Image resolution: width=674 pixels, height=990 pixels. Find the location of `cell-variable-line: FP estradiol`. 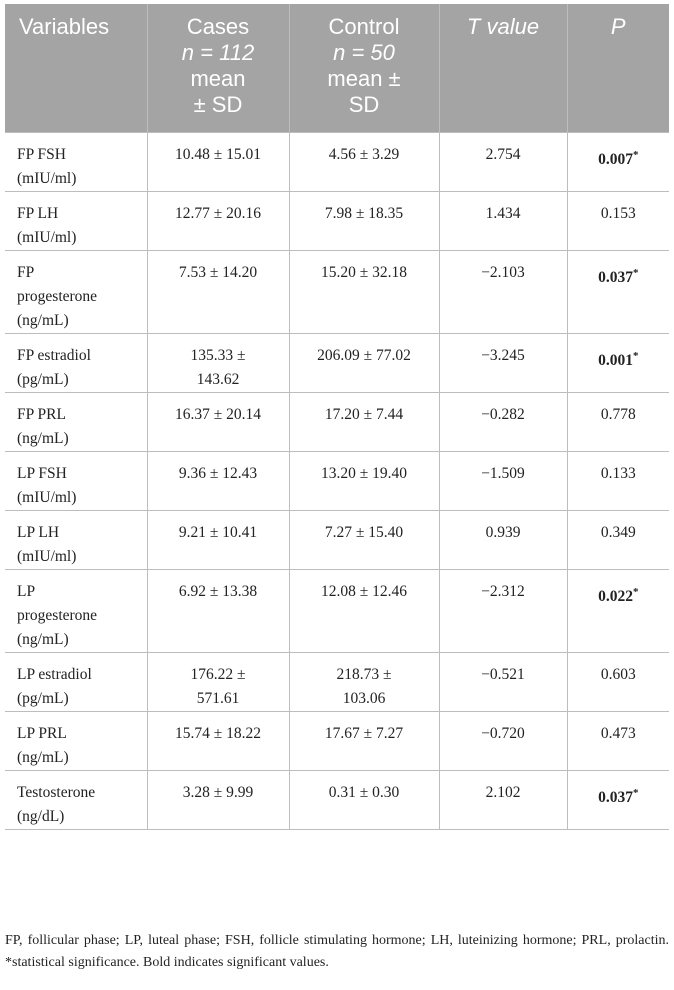

cell-variable-line: FP estradiol is located at coordinates (54, 355).